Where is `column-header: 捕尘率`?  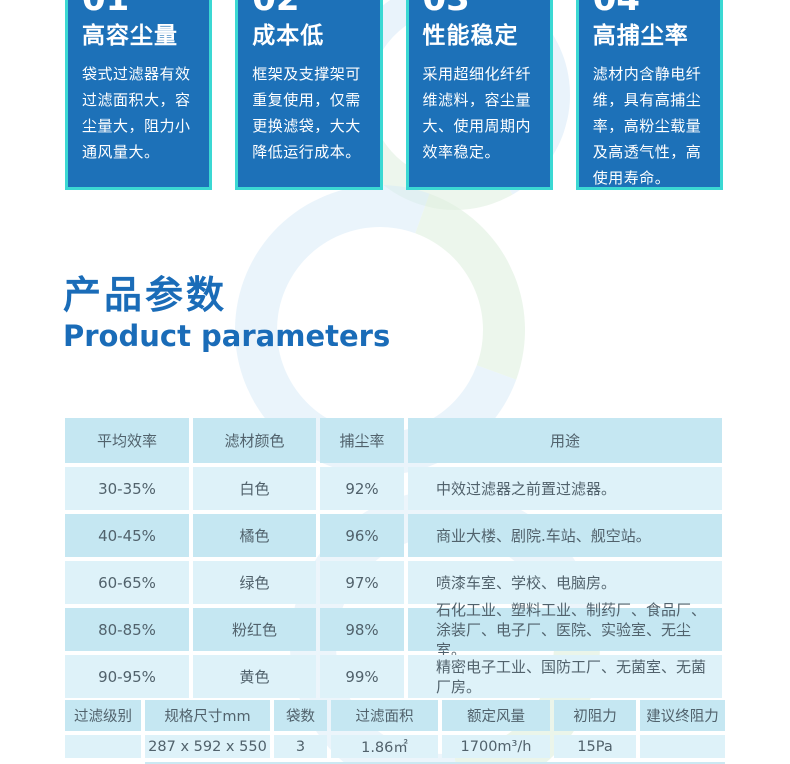
column-header: 捕尘率 is located at coordinates (362, 440).